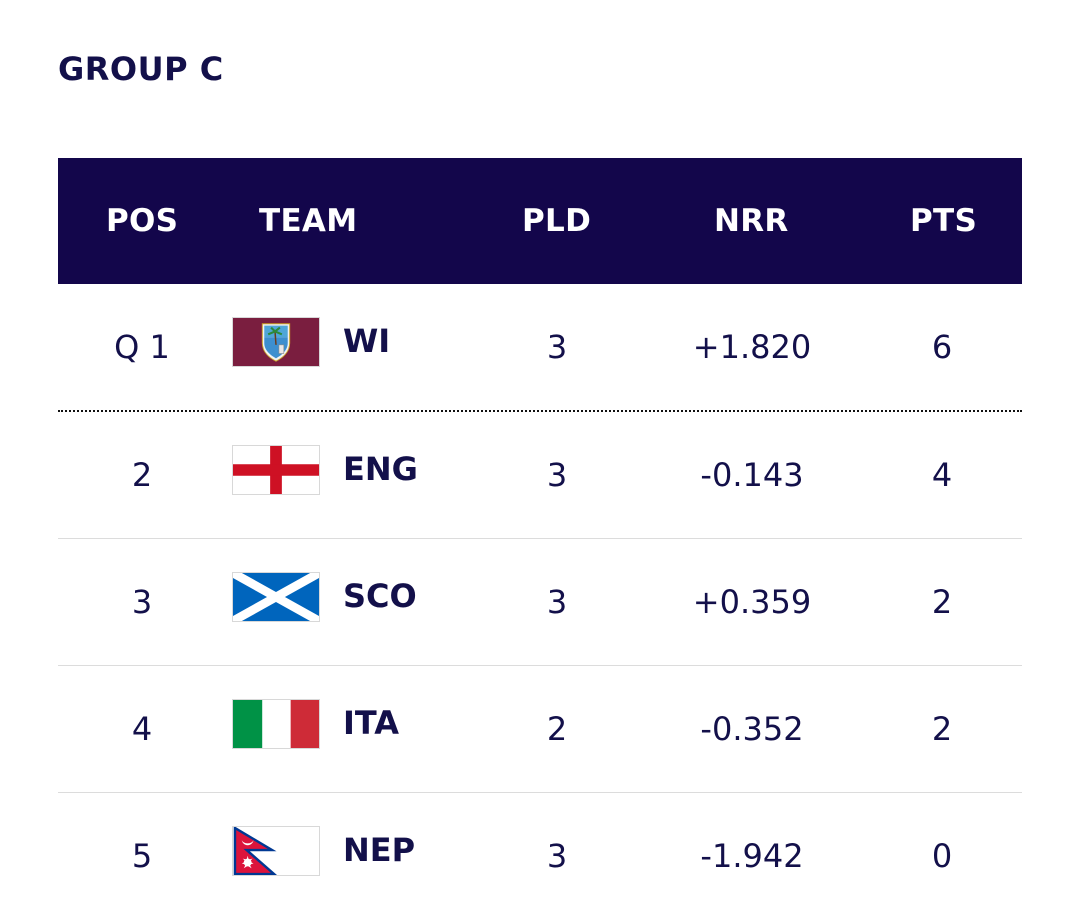  Describe the element at coordinates (540, 348) in the screenshot. I see `table-row: Q 1 WI 3 +1.820 6` at that location.